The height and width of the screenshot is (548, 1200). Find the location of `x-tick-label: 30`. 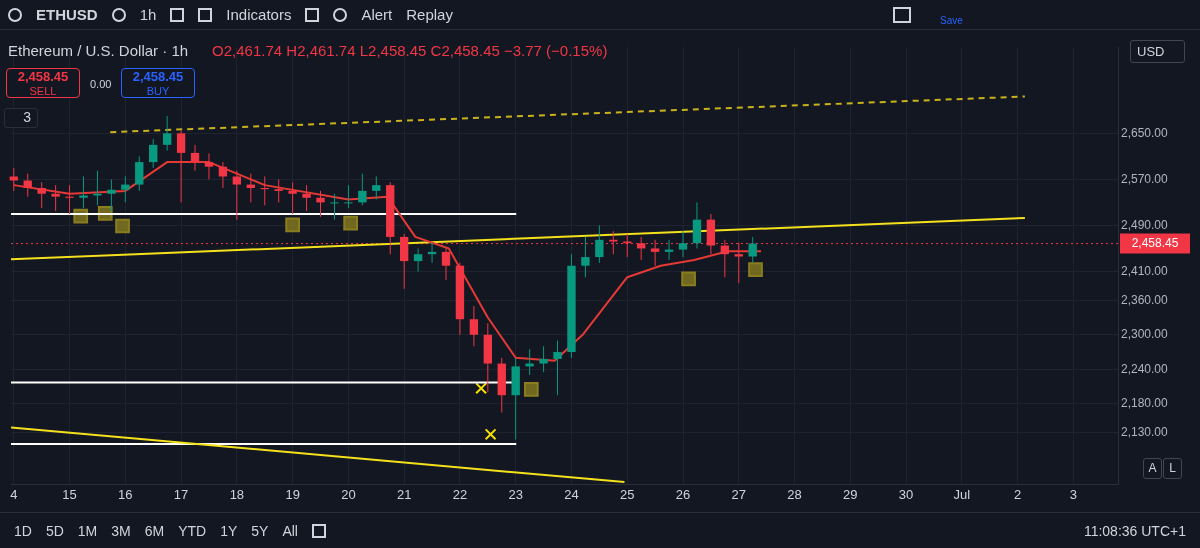

x-tick-label: 30 is located at coordinates (906, 494).